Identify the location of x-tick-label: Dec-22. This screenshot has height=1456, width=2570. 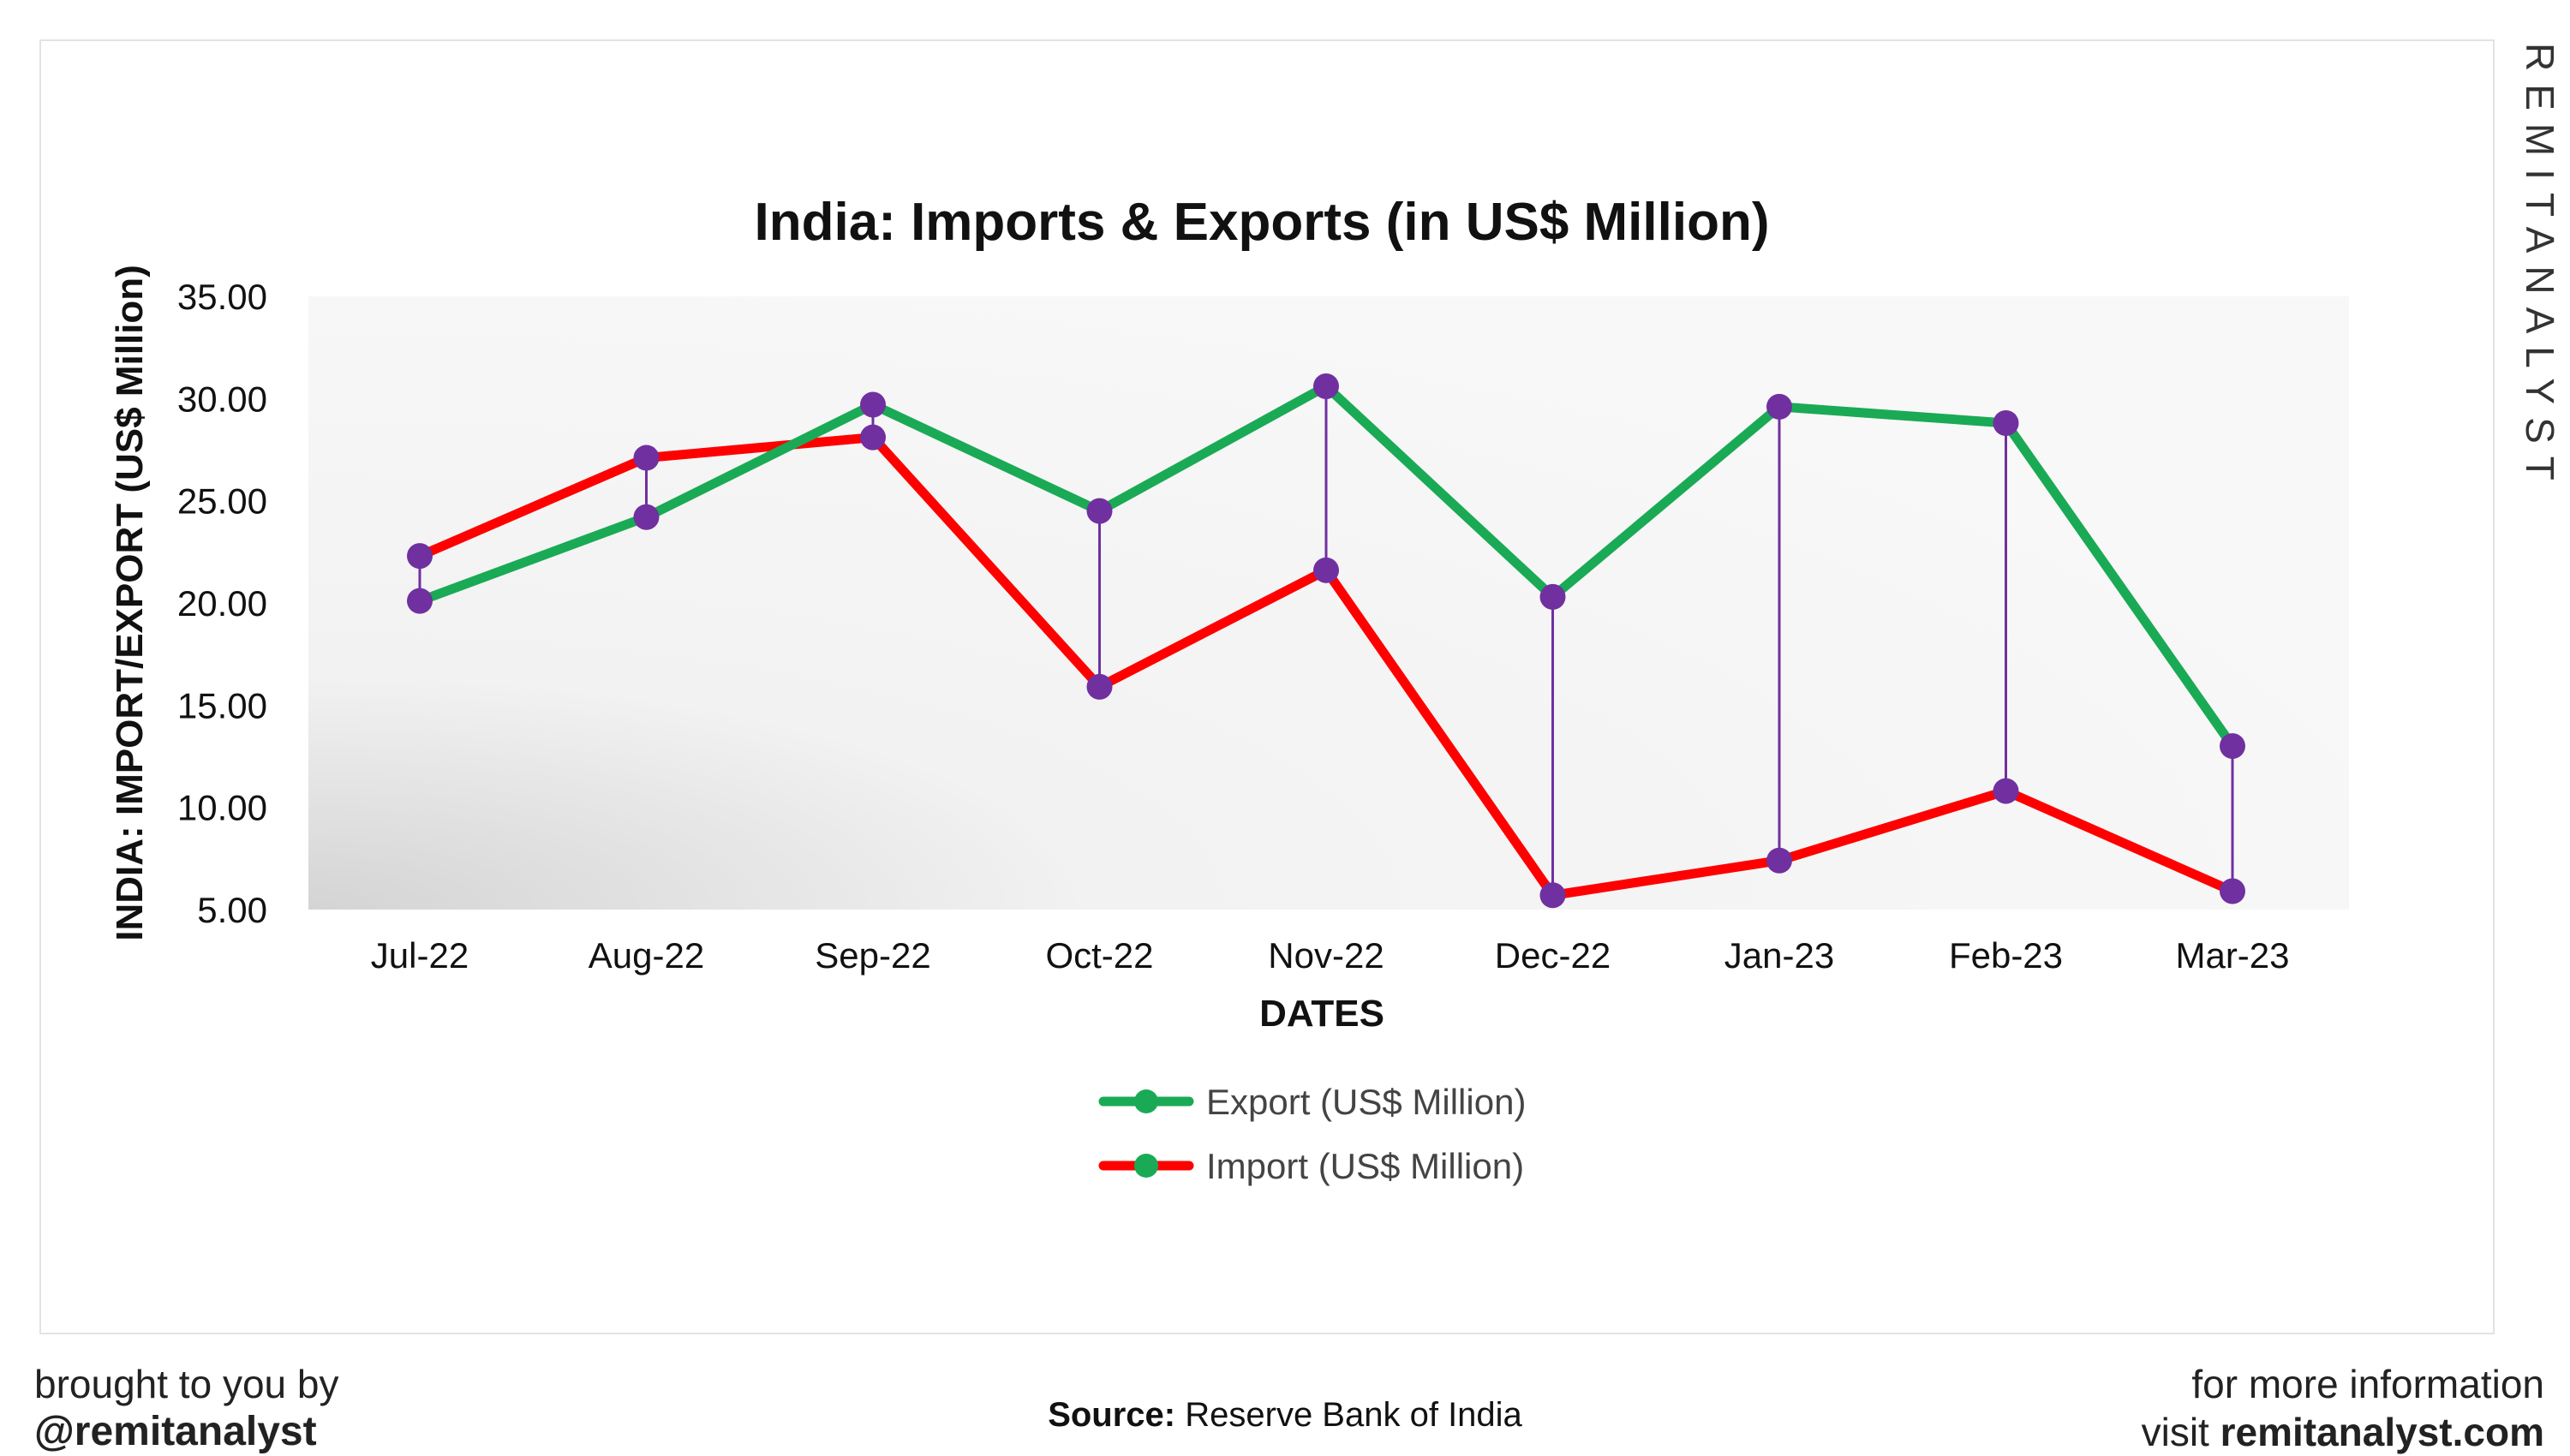
(1553, 955).